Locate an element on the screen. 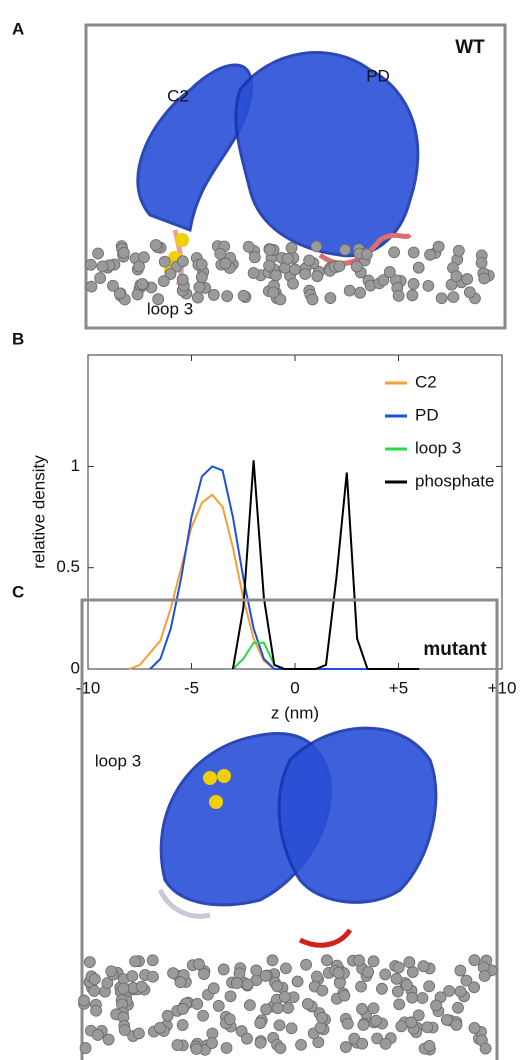  condition-label: mutant is located at coordinates (455, 649).